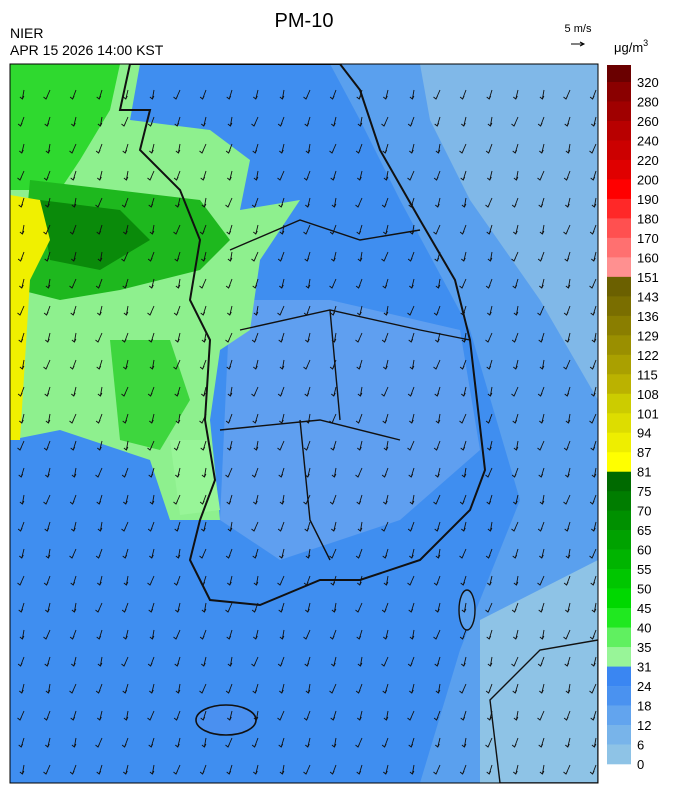  I want to click on colorbar-label: 31, so click(644, 667).